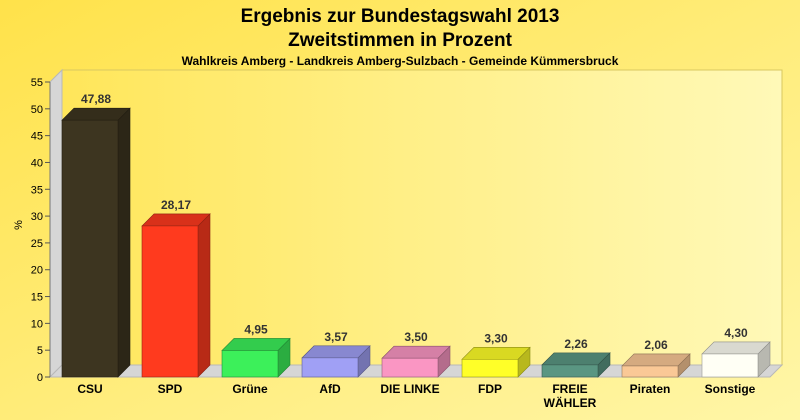 This screenshot has height=420, width=800. Describe the element at coordinates (416, 337) in the screenshot. I see `data-label: 3,50` at that location.